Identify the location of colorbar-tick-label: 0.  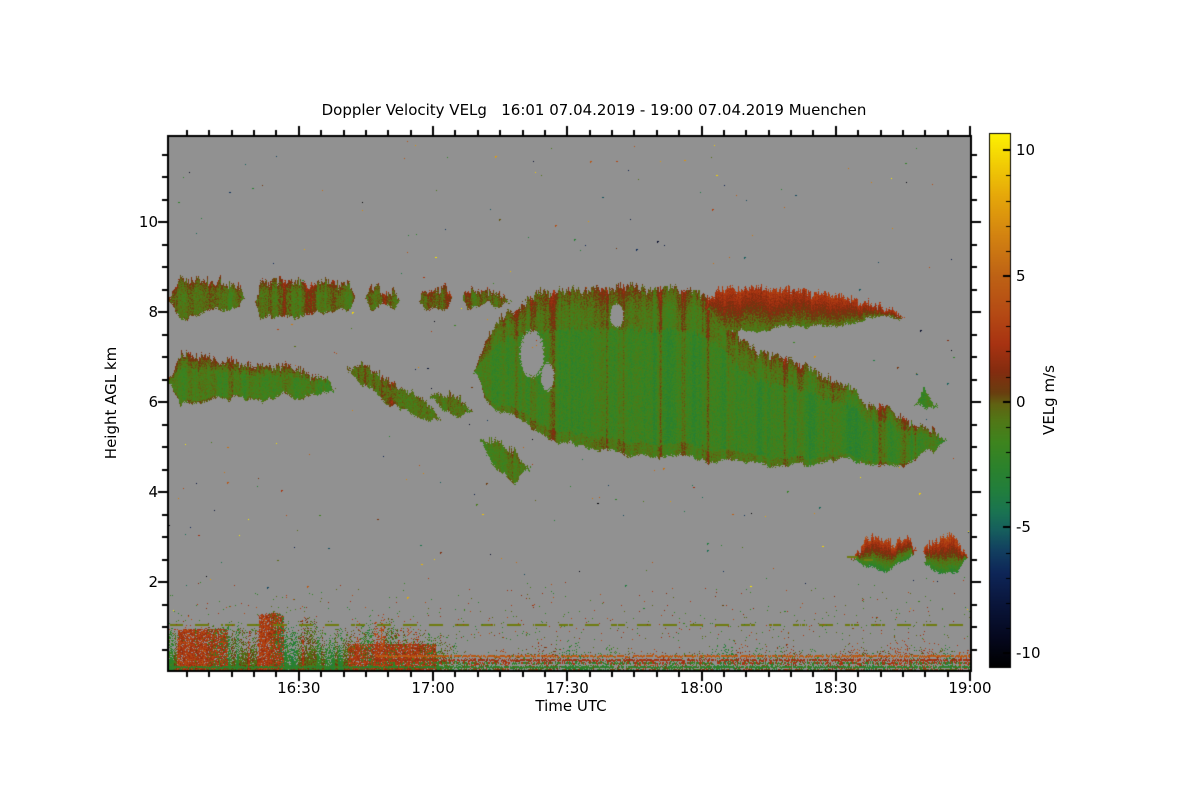
(1021, 401).